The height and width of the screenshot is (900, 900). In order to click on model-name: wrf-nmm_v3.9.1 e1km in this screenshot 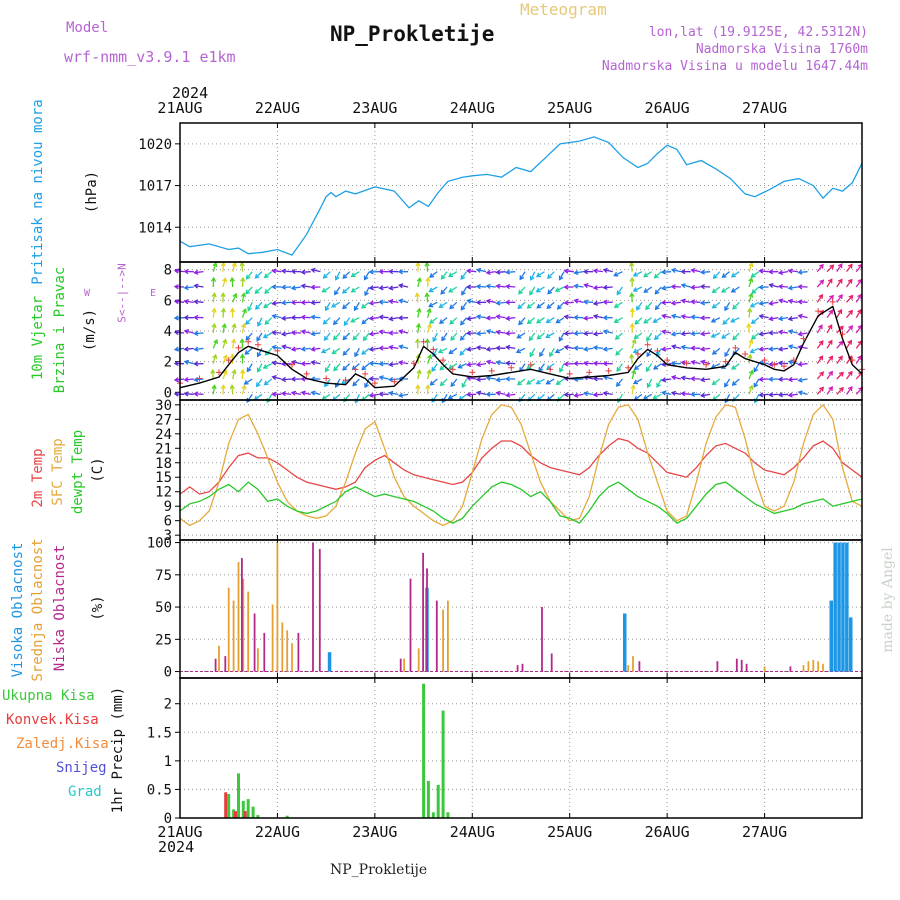, I will do `click(150, 57)`.